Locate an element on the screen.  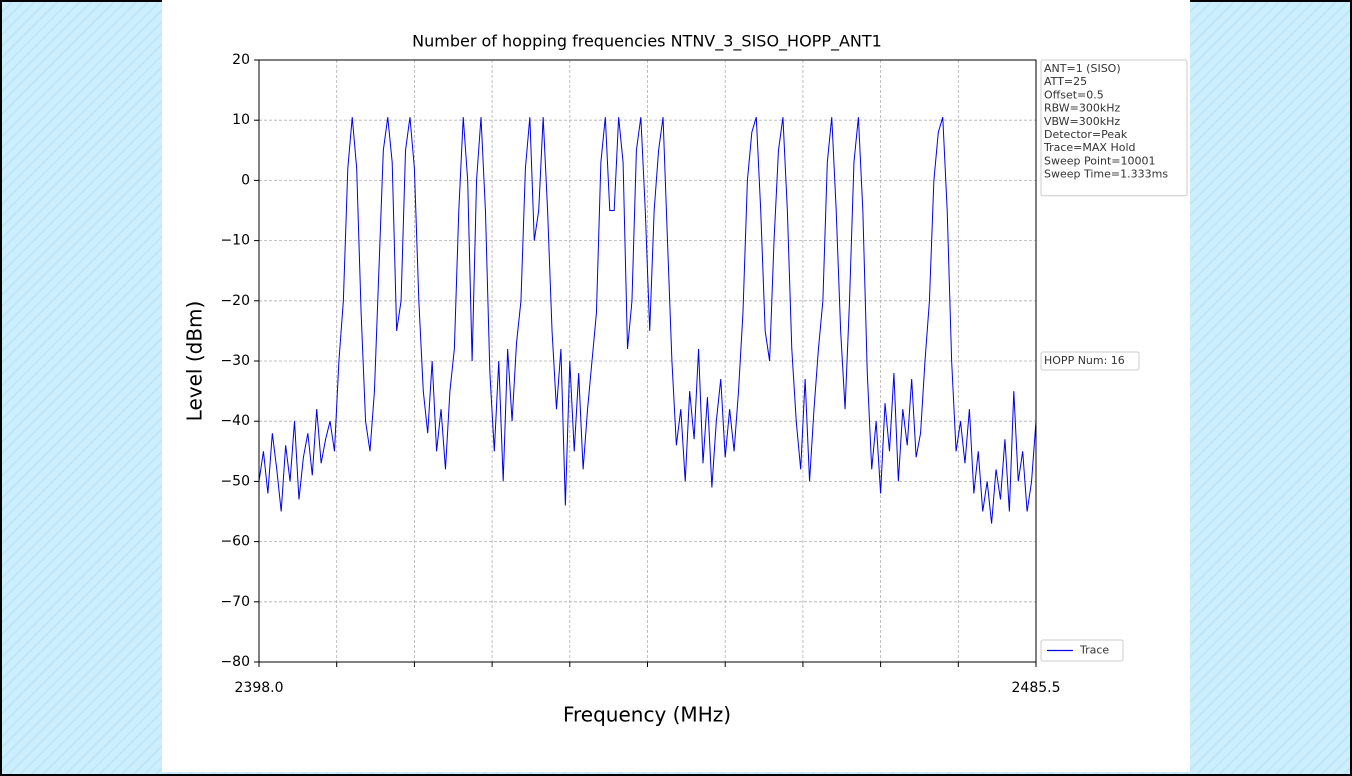
info-box is located at coordinates (1114, 128).